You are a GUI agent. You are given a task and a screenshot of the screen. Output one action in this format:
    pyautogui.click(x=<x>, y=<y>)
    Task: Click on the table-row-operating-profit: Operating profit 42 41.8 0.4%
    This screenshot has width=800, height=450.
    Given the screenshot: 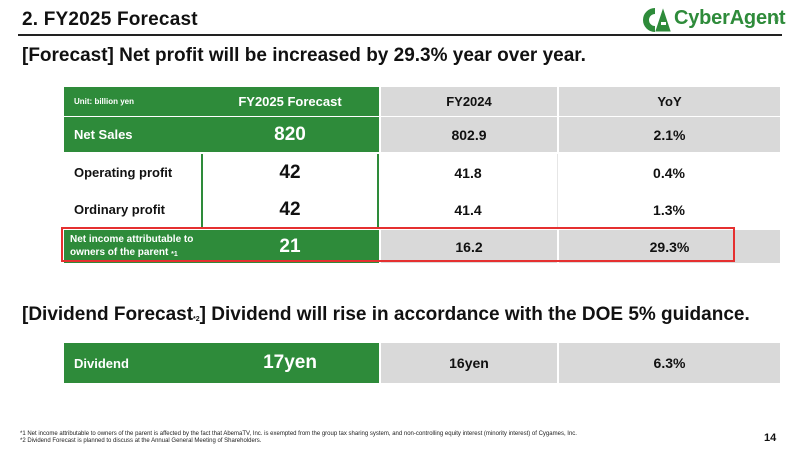 What is the action you would take?
    pyautogui.click(x=422, y=173)
    